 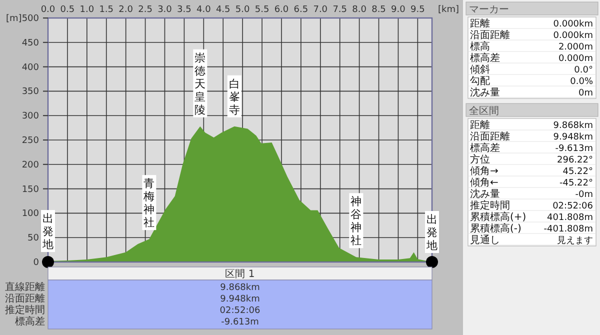 What do you see at coordinates (359, 10) in the screenshot?
I see `x-tick-label: 8.0` at bounding box center [359, 10].